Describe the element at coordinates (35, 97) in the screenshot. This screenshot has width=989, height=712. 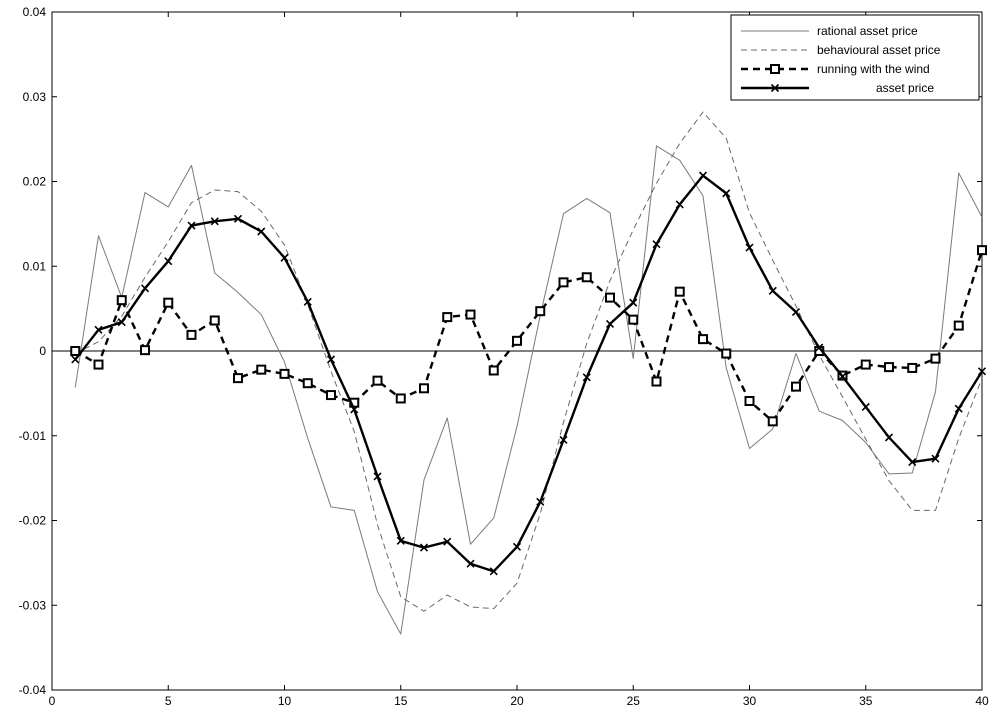
I see `y-tick-label: 0.03` at that location.